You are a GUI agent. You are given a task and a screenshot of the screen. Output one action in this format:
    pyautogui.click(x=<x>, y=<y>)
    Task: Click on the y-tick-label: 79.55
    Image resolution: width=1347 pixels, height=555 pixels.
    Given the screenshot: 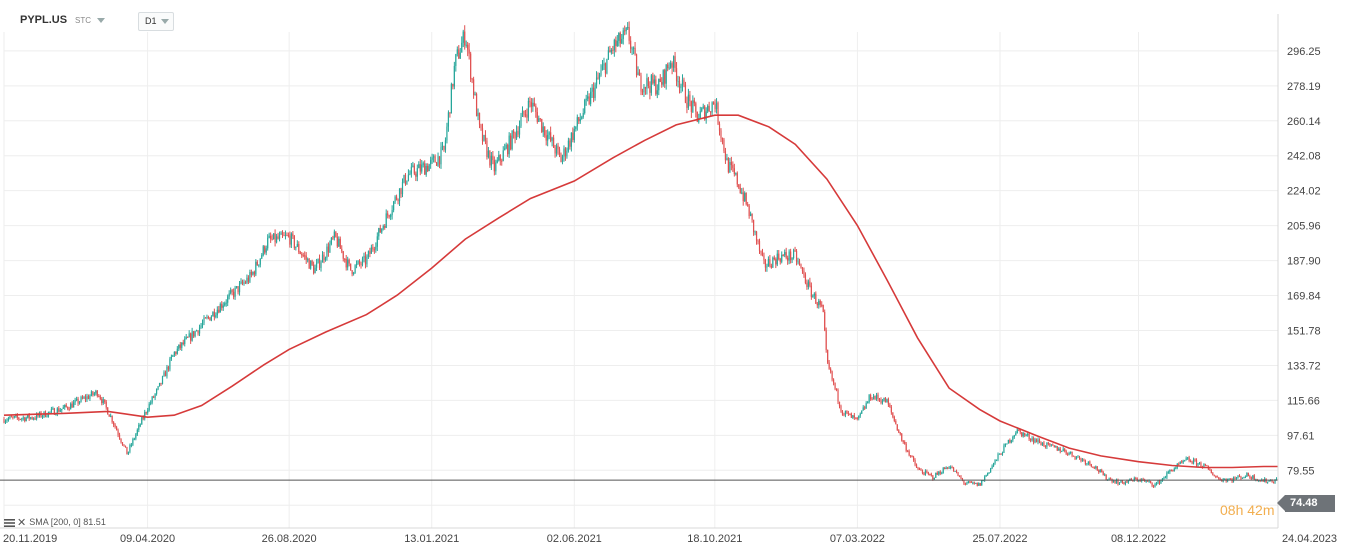 What is the action you would take?
    pyautogui.click(x=1301, y=471)
    